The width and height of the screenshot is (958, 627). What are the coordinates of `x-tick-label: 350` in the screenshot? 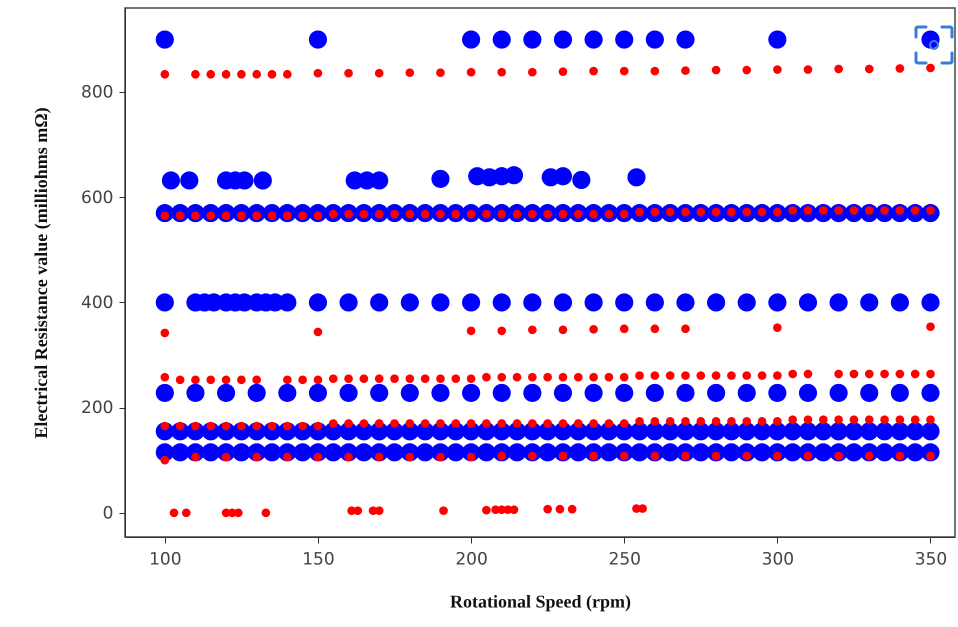 It's located at (931, 560).